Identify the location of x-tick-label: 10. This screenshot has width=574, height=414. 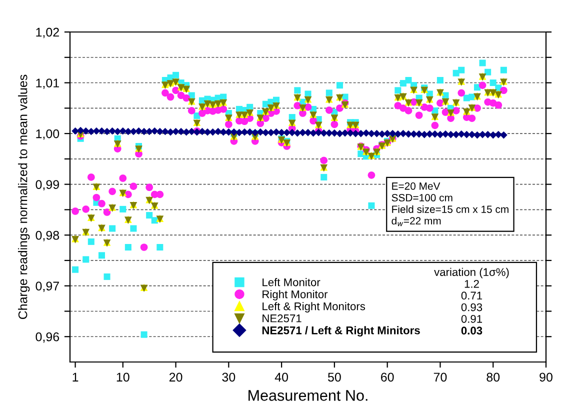
(123, 377).